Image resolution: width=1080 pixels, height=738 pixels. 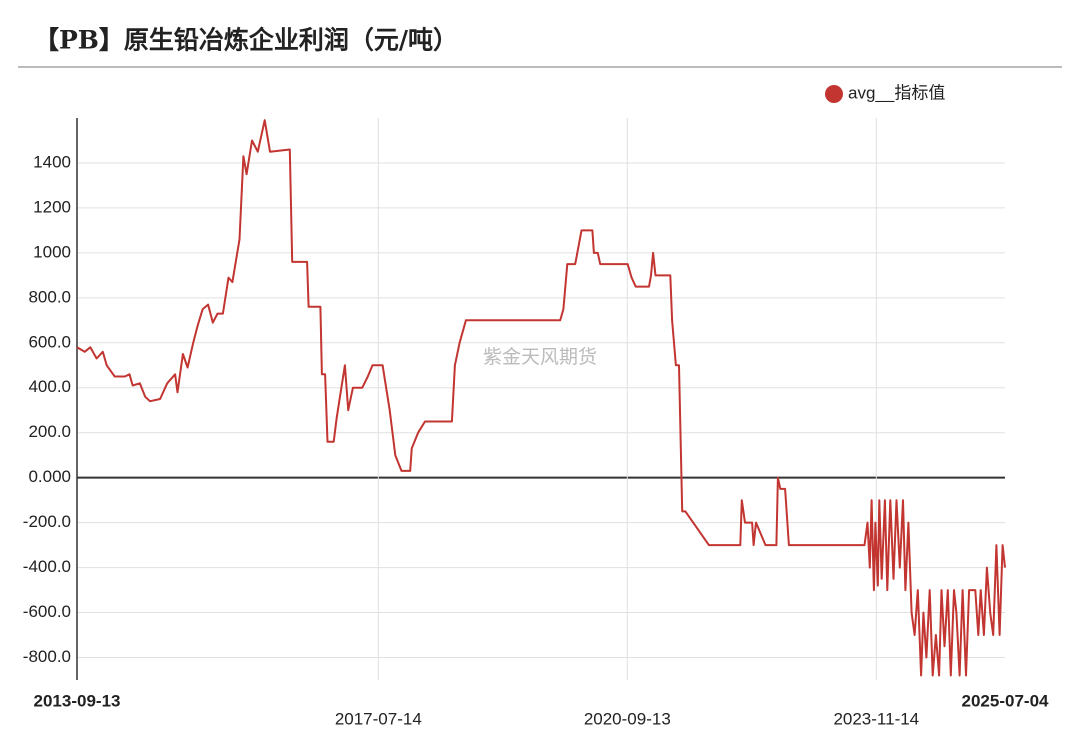 I want to click on legend-marker, so click(x=834, y=94).